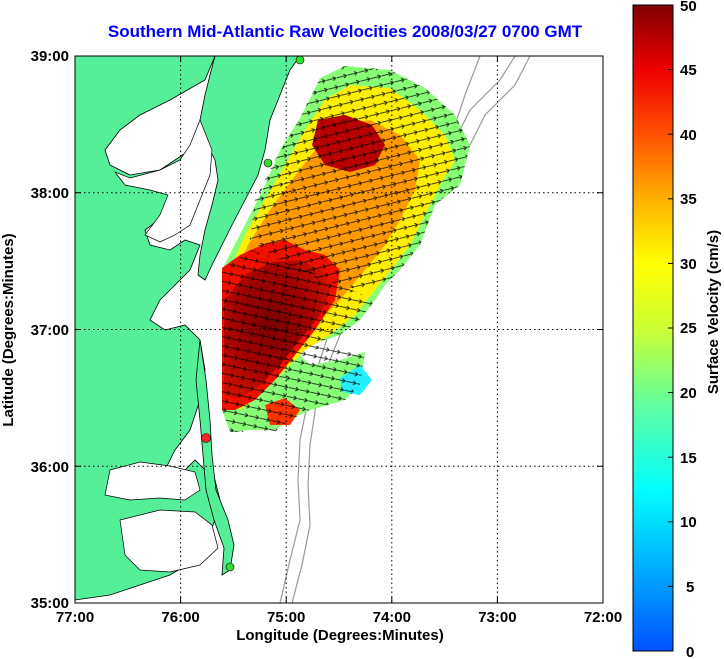  Describe the element at coordinates (653, 328) in the screenshot. I see `colorbar-gradient` at that location.